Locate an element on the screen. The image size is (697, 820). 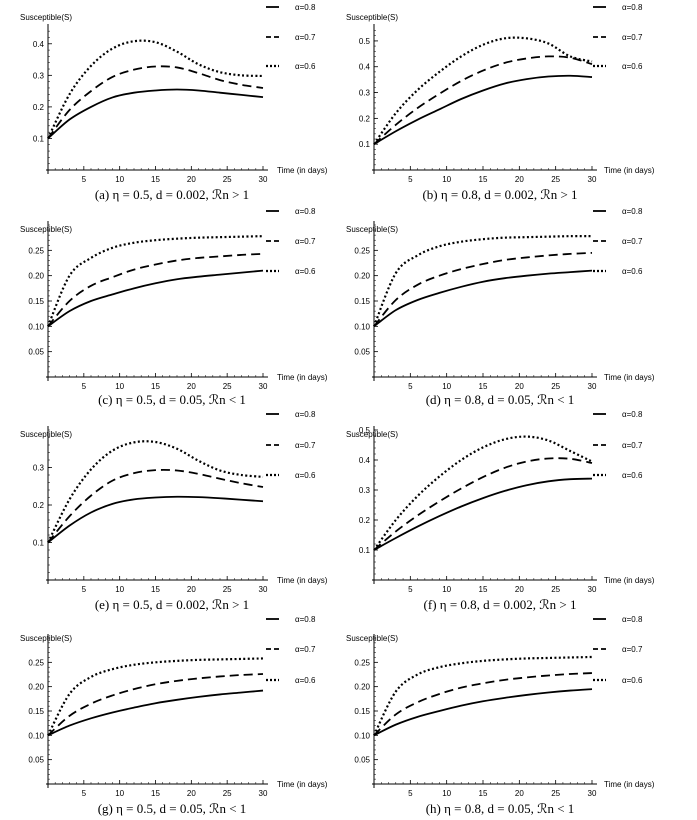
panel-caption: (d) η = 0.8, d = 0.05, ℛn < 1 is located at coordinates (500, 399).